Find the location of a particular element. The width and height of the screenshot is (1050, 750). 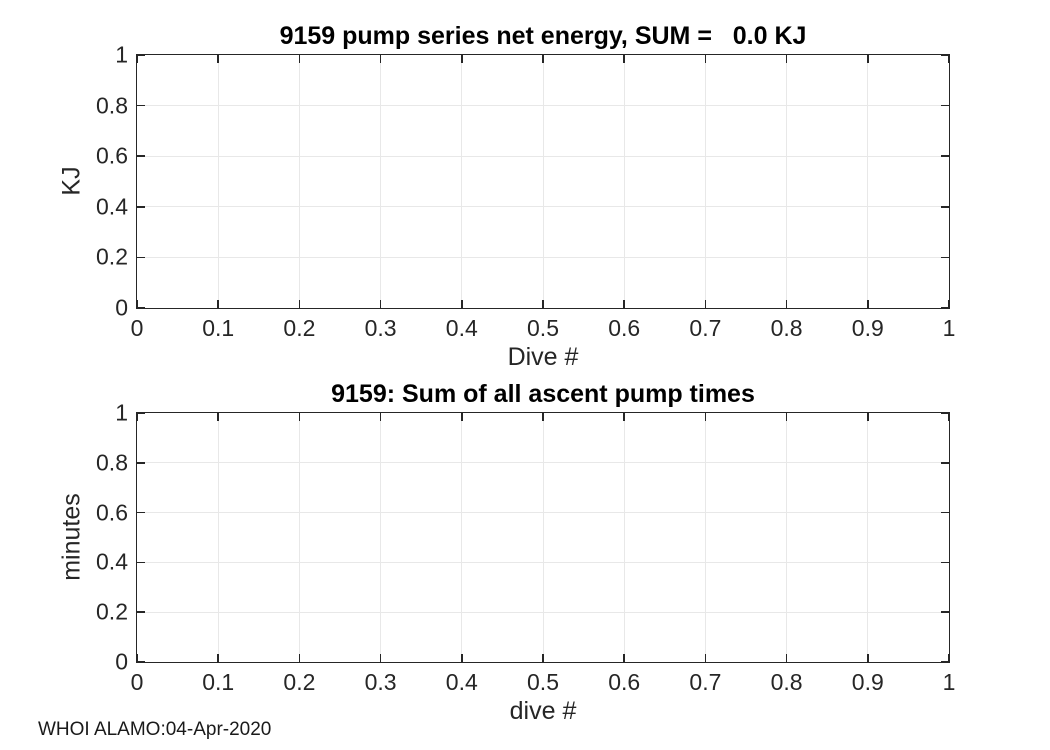

top-plot-xlabel: Dive # is located at coordinates (543, 357).